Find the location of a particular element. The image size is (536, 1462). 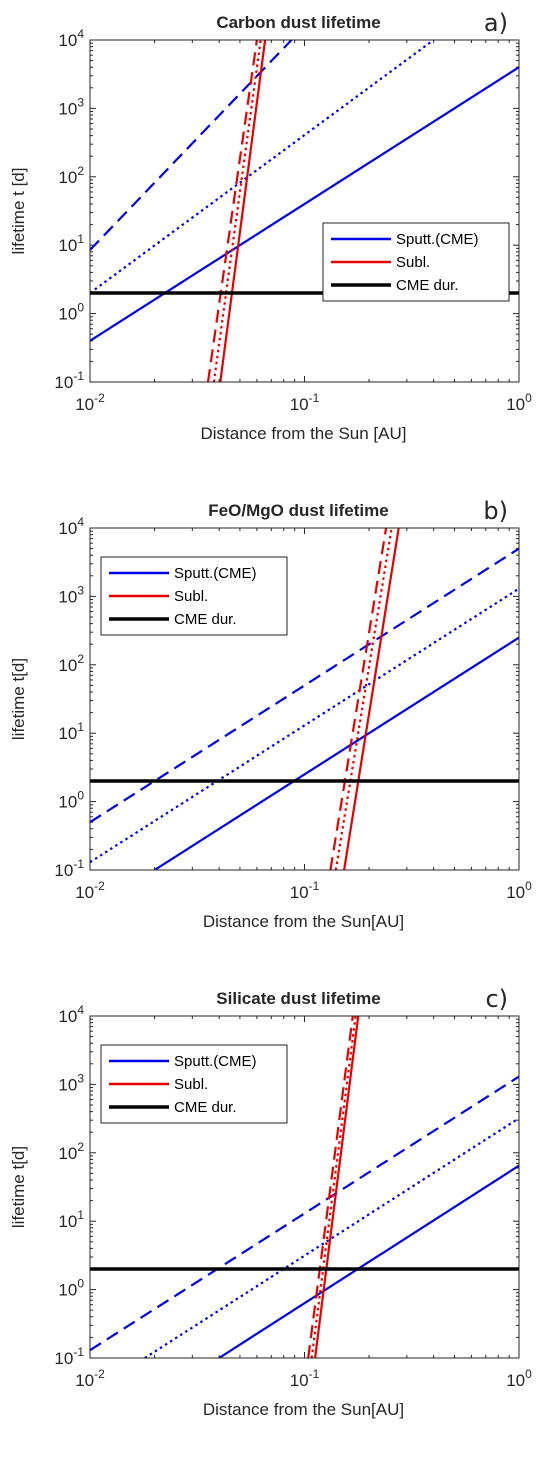

x-axis-label: Distance from the Sun [AU] is located at coordinates (304, 433).